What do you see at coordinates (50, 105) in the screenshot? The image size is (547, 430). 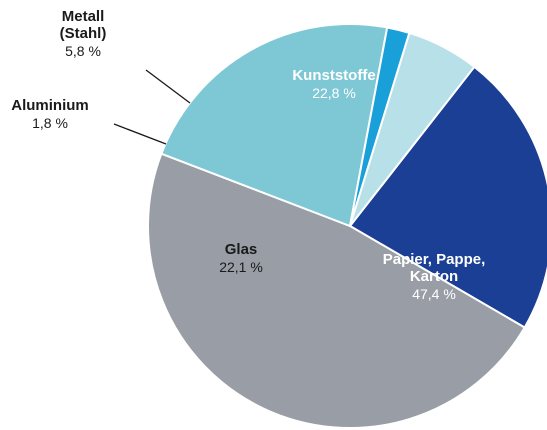 I see `slice-name-3-0: Aluminium` at bounding box center [50, 105].